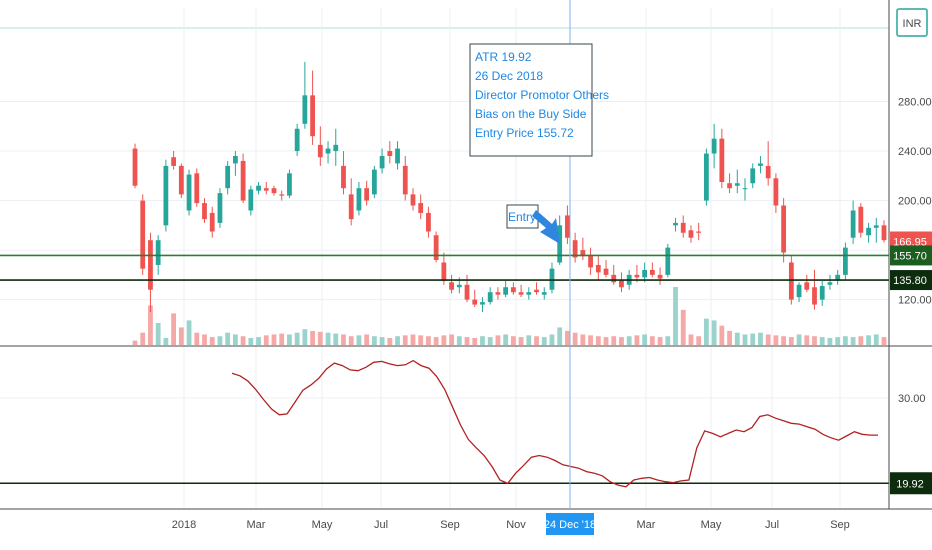 Image resolution: width=932 pixels, height=550 pixels. What do you see at coordinates (256, 525) in the screenshot?
I see `x-tick-label: Mar` at bounding box center [256, 525].